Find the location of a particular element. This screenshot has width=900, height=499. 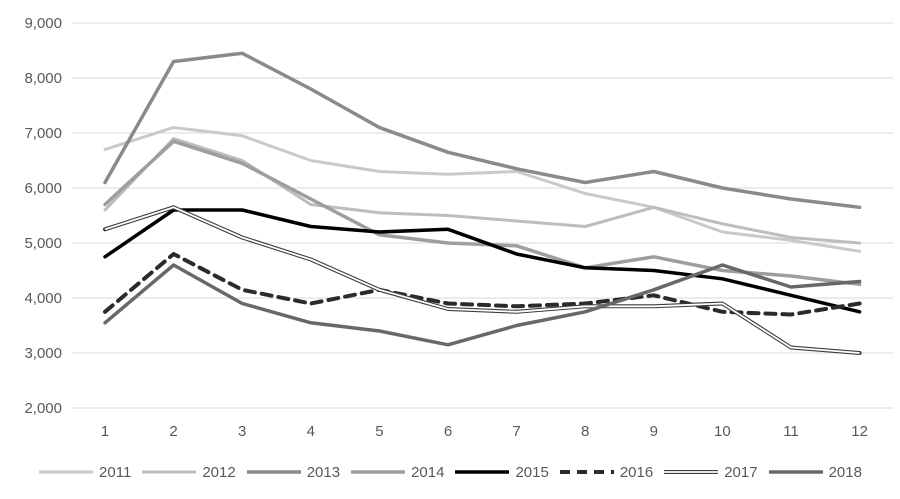

y-tick-label: 5,000 is located at coordinates (43, 243).